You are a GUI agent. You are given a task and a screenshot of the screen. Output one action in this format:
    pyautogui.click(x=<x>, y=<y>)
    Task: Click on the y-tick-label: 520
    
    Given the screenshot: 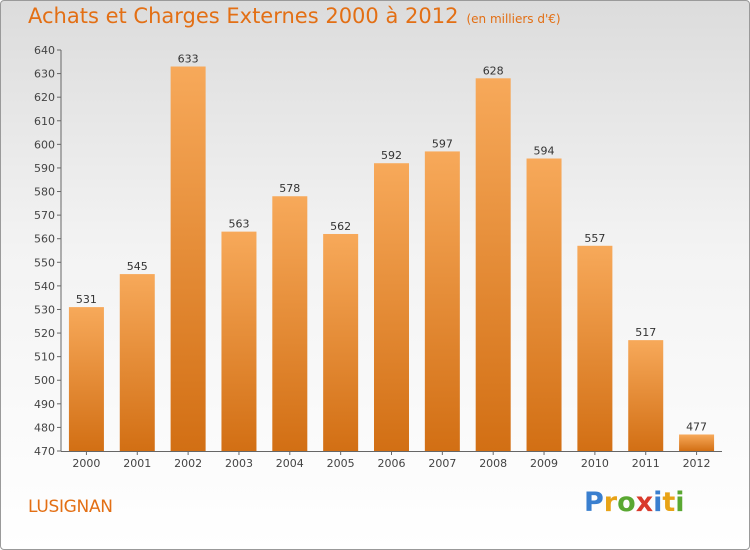 What is the action you would take?
    pyautogui.click(x=44, y=333)
    